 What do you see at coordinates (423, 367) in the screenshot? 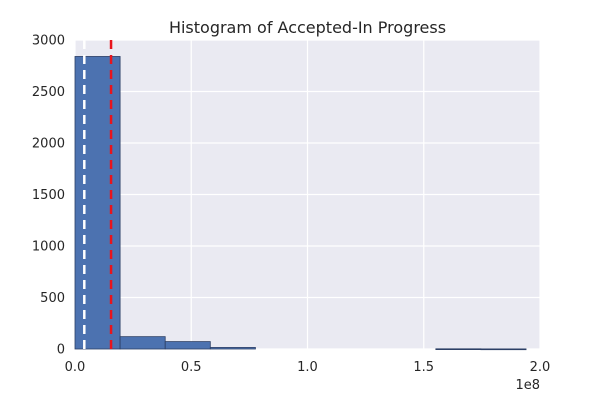
I see `x-tick-label: 1.5` at bounding box center [423, 367].